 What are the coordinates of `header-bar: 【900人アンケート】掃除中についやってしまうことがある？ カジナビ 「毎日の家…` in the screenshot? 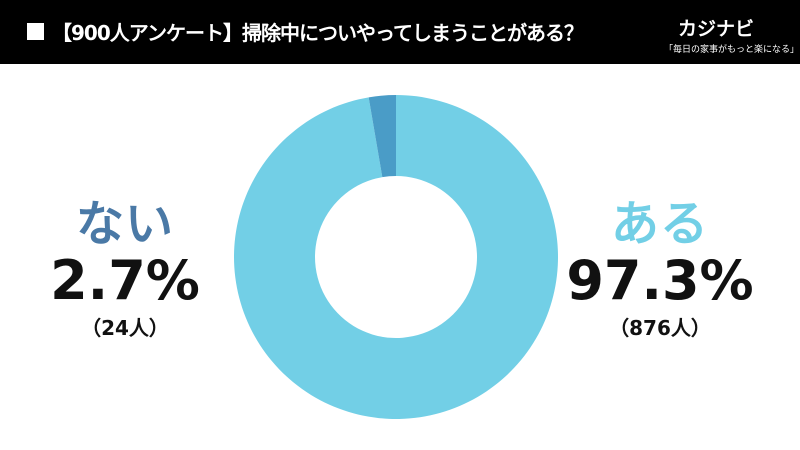 It's located at (400, 32).